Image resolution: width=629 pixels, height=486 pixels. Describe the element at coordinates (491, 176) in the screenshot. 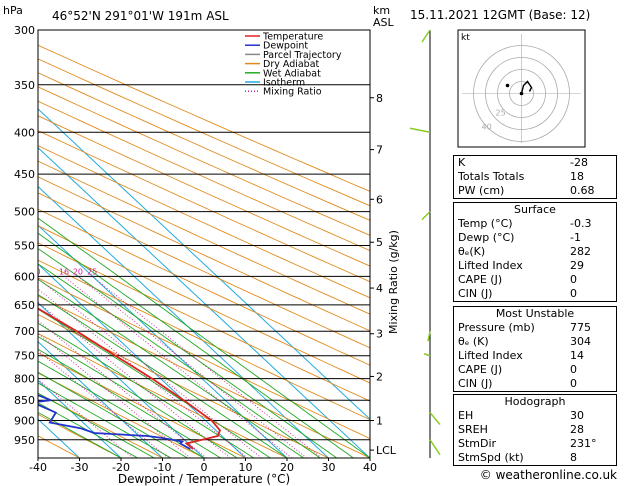

I see `index-label: Totals Totals` at that location.